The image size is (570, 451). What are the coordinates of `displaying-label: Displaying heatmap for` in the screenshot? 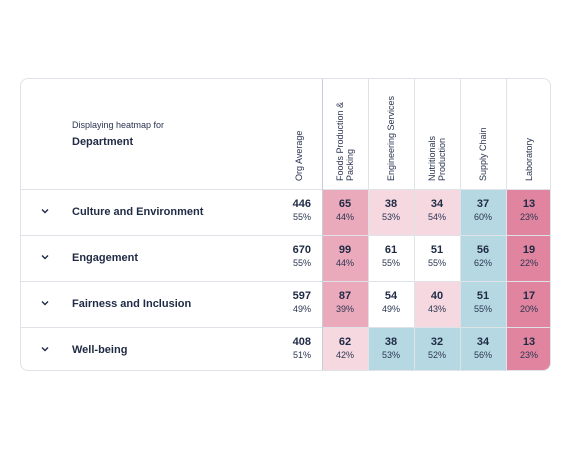 It's located at (118, 125).